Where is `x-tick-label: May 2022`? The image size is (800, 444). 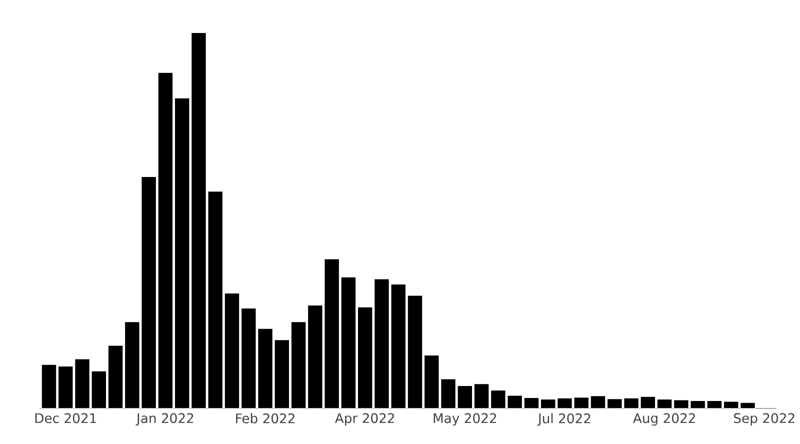
x-tick-label: May 2022 is located at coordinates (465, 419).